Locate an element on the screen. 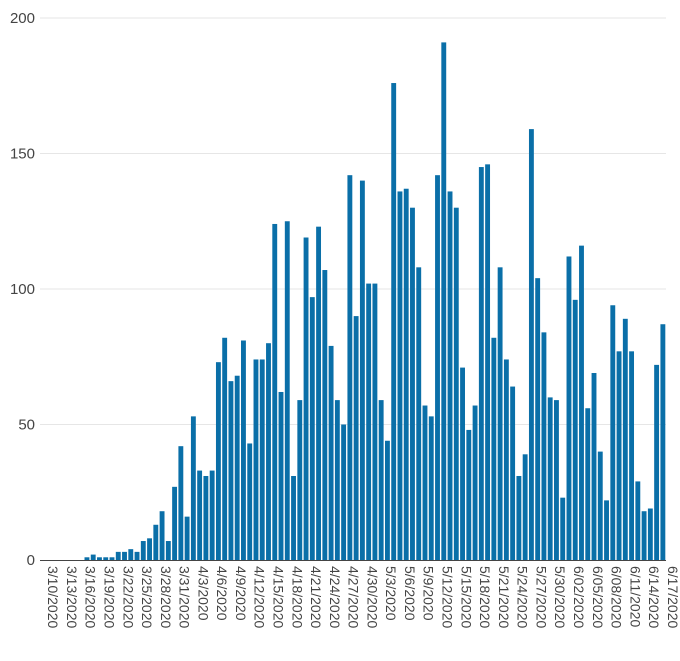 Image resolution: width=680 pixels, height=661 pixels. x-tick-label: 6/05/2020 is located at coordinates (598, 597).